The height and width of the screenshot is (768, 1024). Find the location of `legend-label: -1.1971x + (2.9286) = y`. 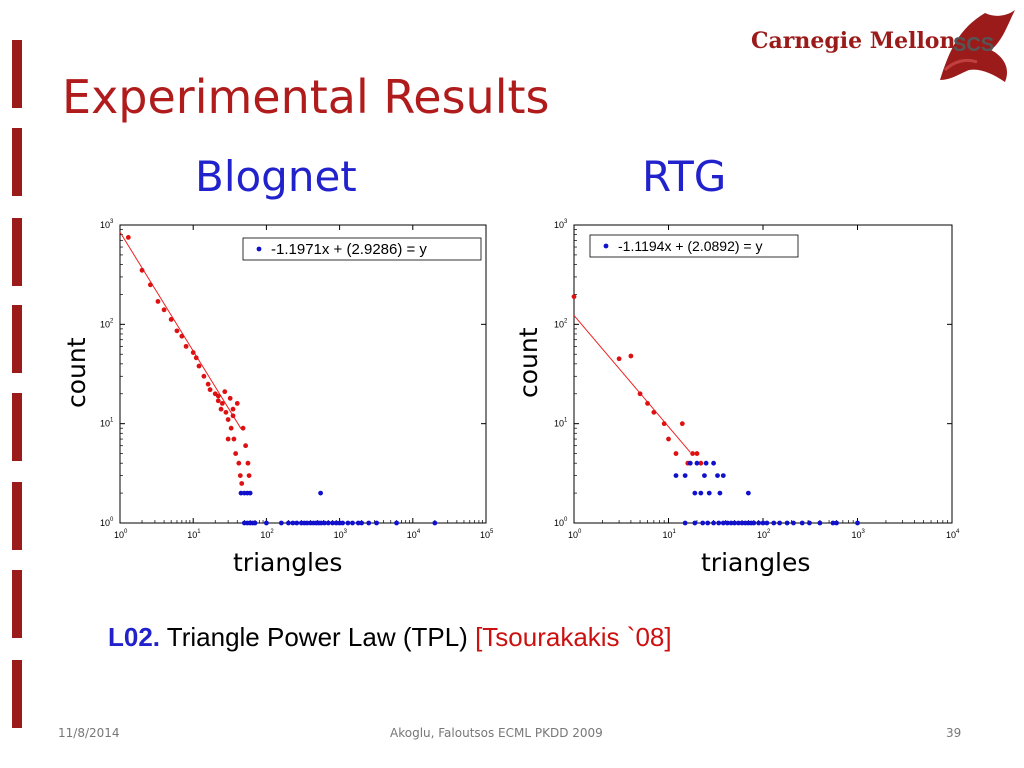

legend-label: -1.1971x + (2.9286) = y is located at coordinates (349, 249).